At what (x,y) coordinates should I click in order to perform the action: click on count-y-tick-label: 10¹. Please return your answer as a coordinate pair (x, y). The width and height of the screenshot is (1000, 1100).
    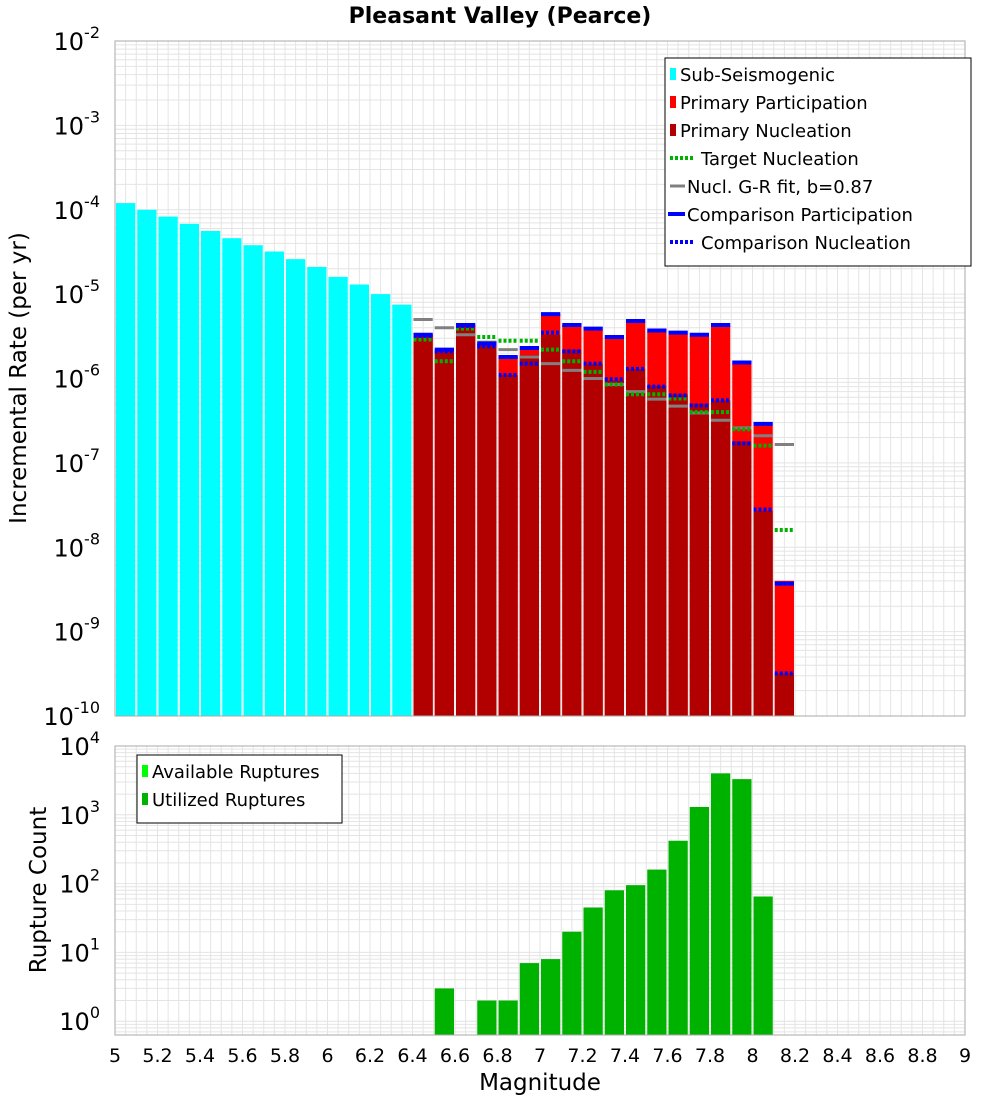
    Looking at the image, I should click on (79, 950).